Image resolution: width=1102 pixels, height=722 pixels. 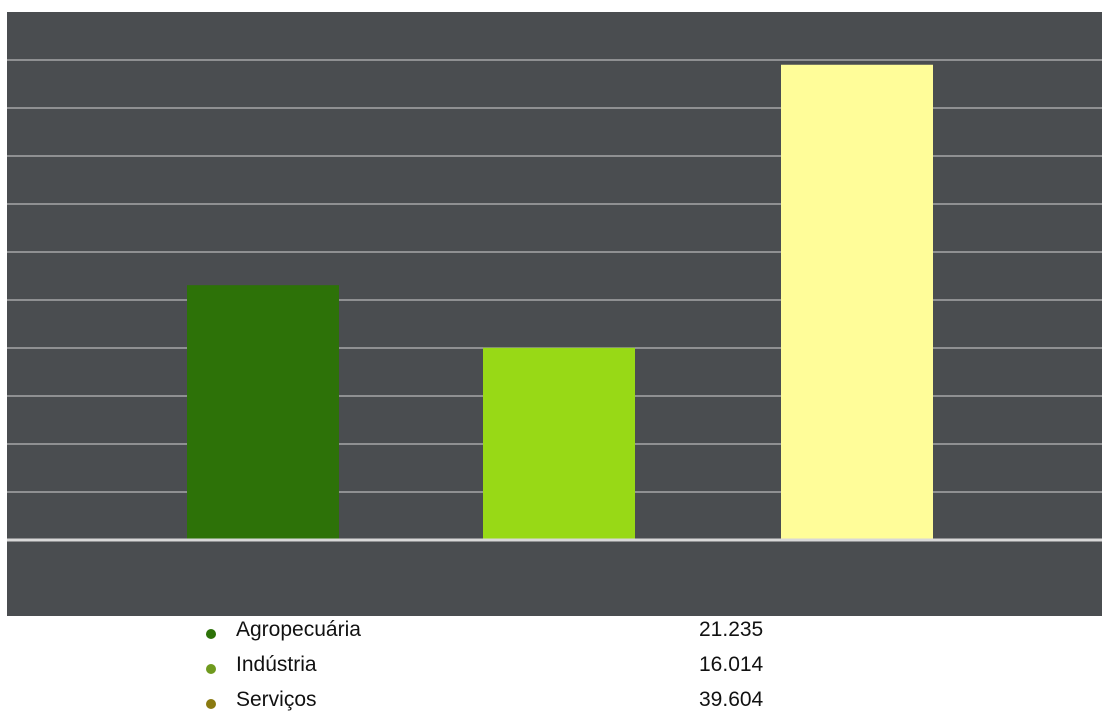 What do you see at coordinates (731, 664) in the screenshot?
I see `legend-value: 16.014` at bounding box center [731, 664].